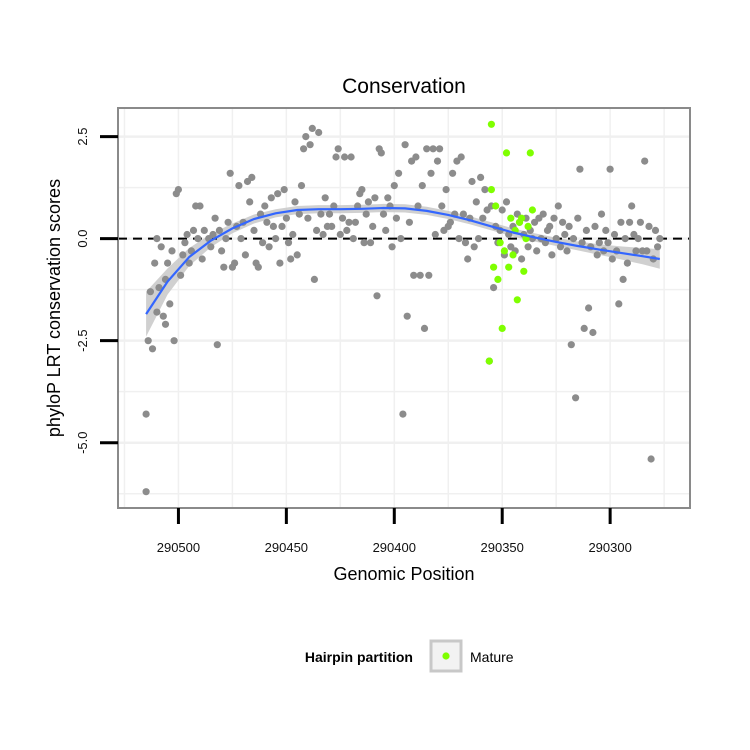  What do you see at coordinates (82, 137) in the screenshot?
I see `y-tick-label: 2.5` at bounding box center [82, 137].